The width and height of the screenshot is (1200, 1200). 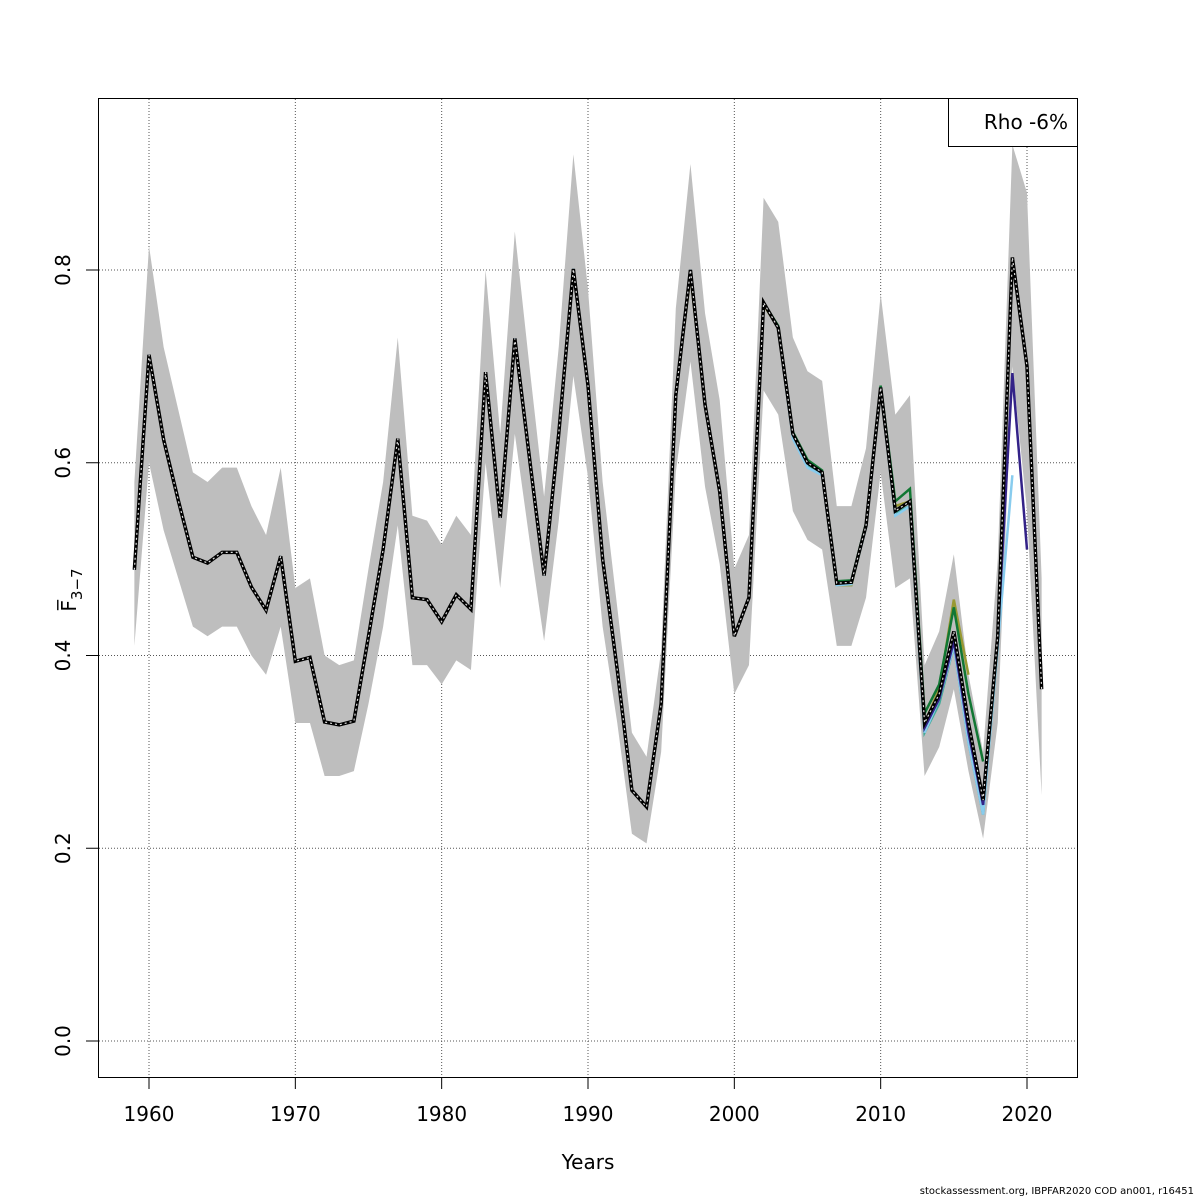 I want to click on y-axis-label: F̅3−7, so click(x=71, y=589).